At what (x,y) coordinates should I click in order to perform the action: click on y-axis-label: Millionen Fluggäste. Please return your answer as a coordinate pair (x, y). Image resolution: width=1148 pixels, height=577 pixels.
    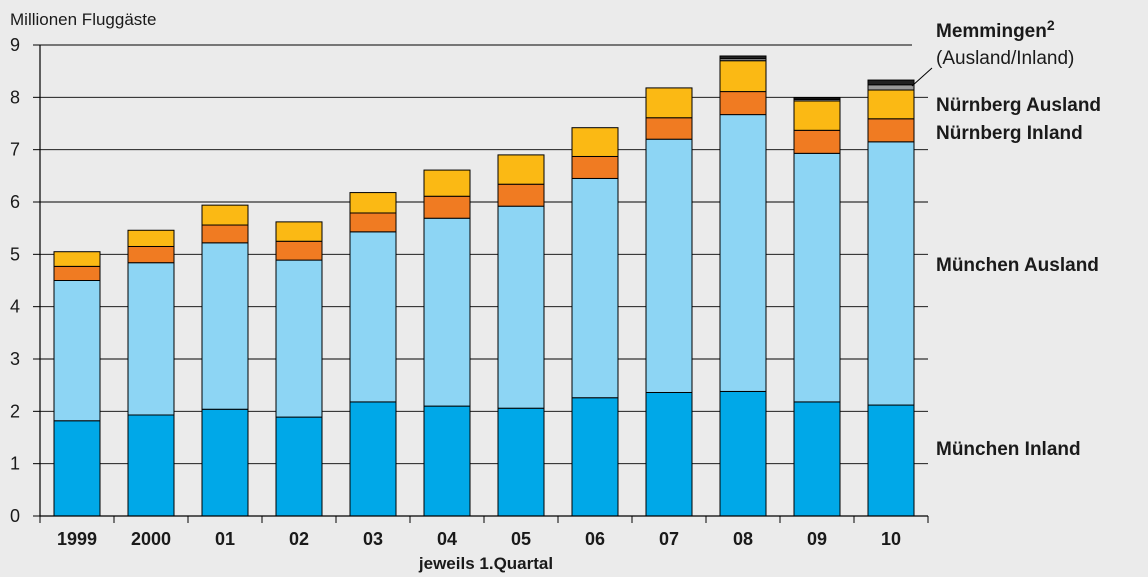
    Looking at the image, I should click on (83, 19).